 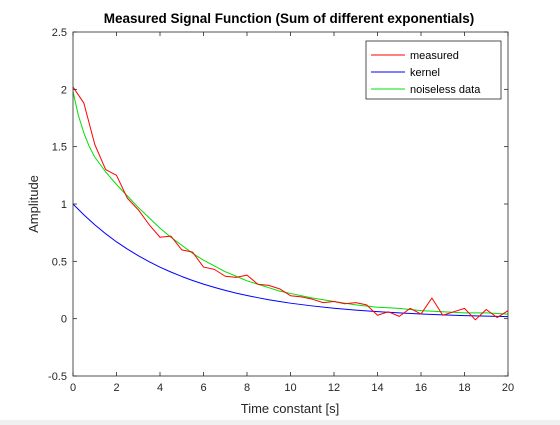 What do you see at coordinates (59, 148) in the screenshot?
I see `y-tick-label: 1.5` at bounding box center [59, 148].